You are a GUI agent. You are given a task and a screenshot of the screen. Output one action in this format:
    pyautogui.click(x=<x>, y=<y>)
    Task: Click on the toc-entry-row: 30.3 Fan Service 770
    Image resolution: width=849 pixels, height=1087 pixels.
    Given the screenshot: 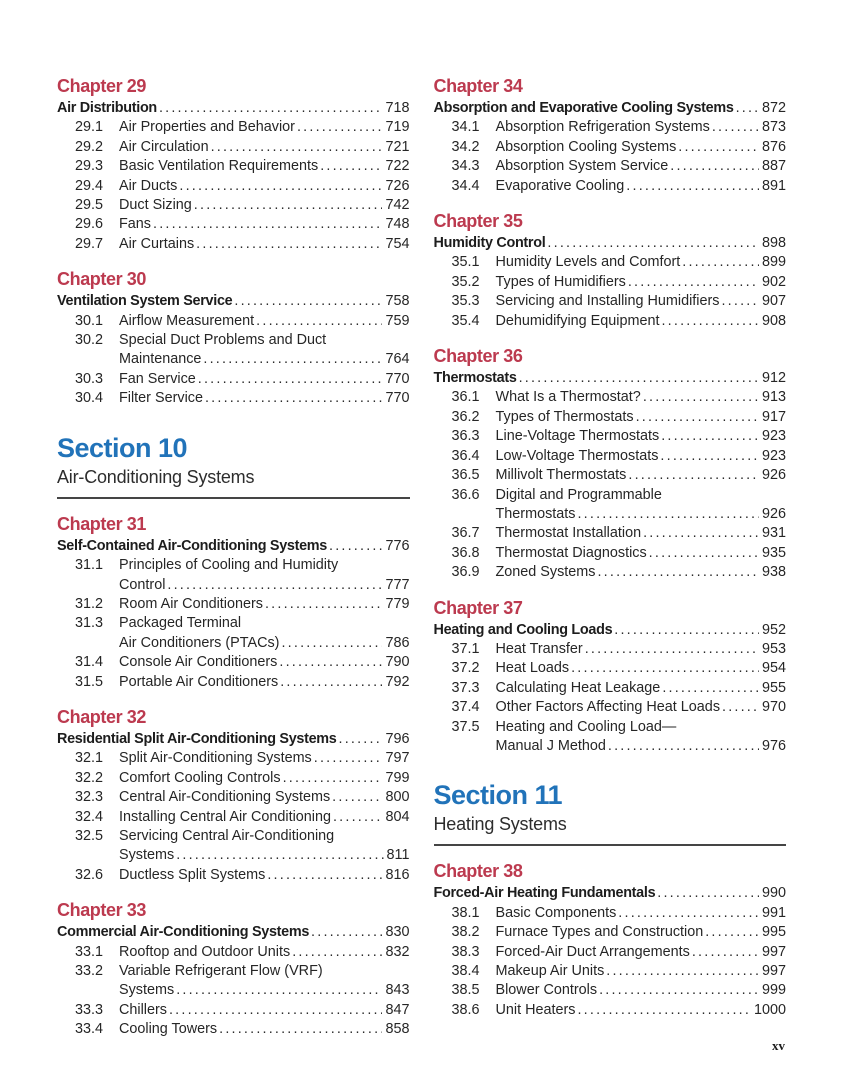 What is the action you would take?
    pyautogui.click(x=233, y=379)
    